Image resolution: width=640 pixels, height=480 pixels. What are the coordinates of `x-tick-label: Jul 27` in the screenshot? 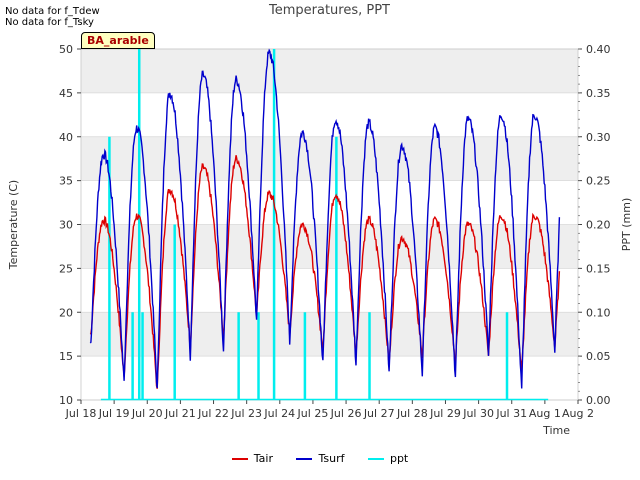 It's located at (379, 413).